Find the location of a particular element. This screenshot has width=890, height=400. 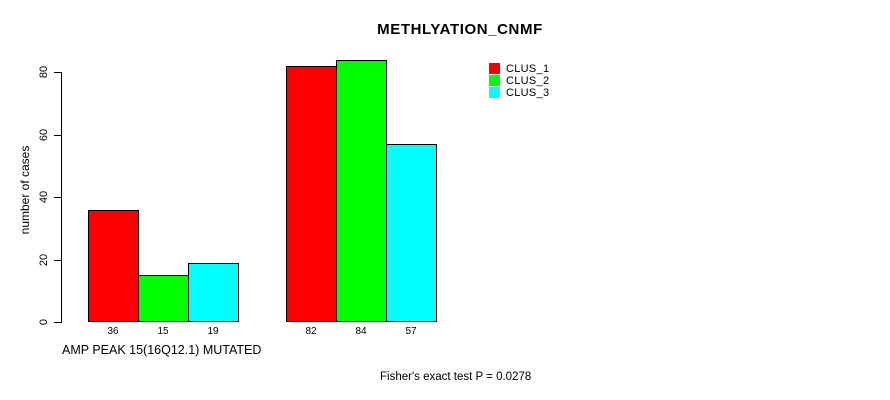

y-axis-label: number of cases is located at coordinates (25, 190).